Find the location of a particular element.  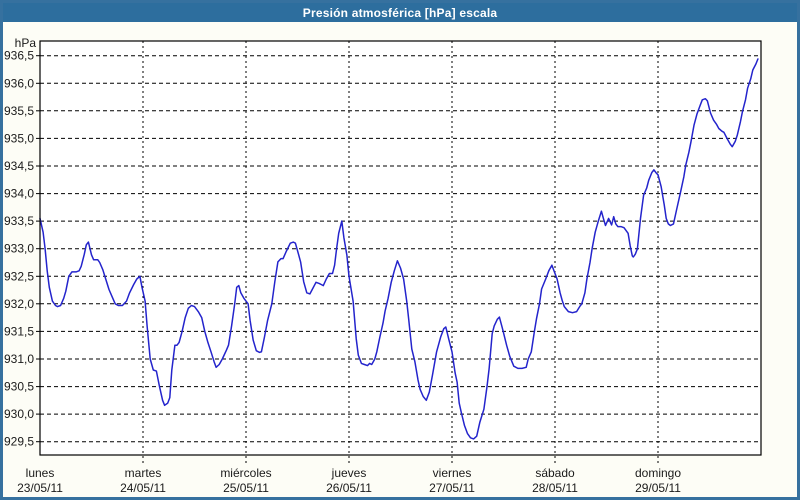

window-title-bar: Presión atmosférica [hPa] escala is located at coordinates (400, 12).